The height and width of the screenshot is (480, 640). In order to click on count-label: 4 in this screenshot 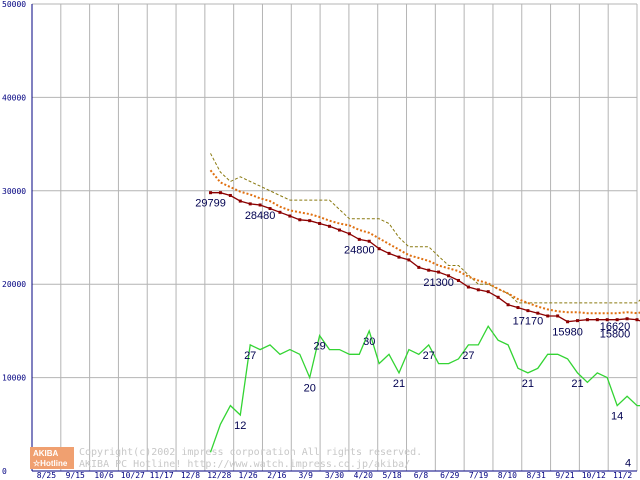, I will do `click(628, 463)`.